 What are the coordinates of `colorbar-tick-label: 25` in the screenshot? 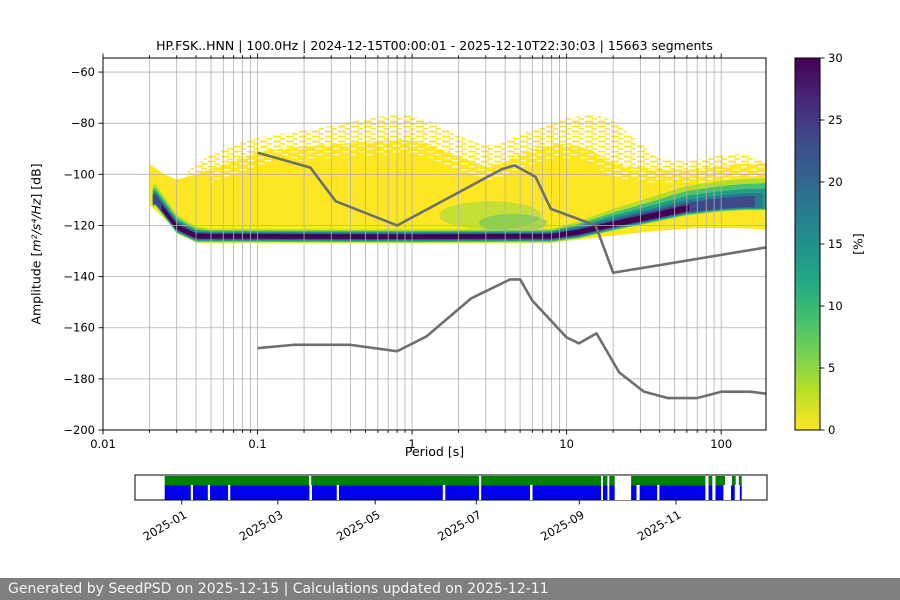 It's located at (835, 120).